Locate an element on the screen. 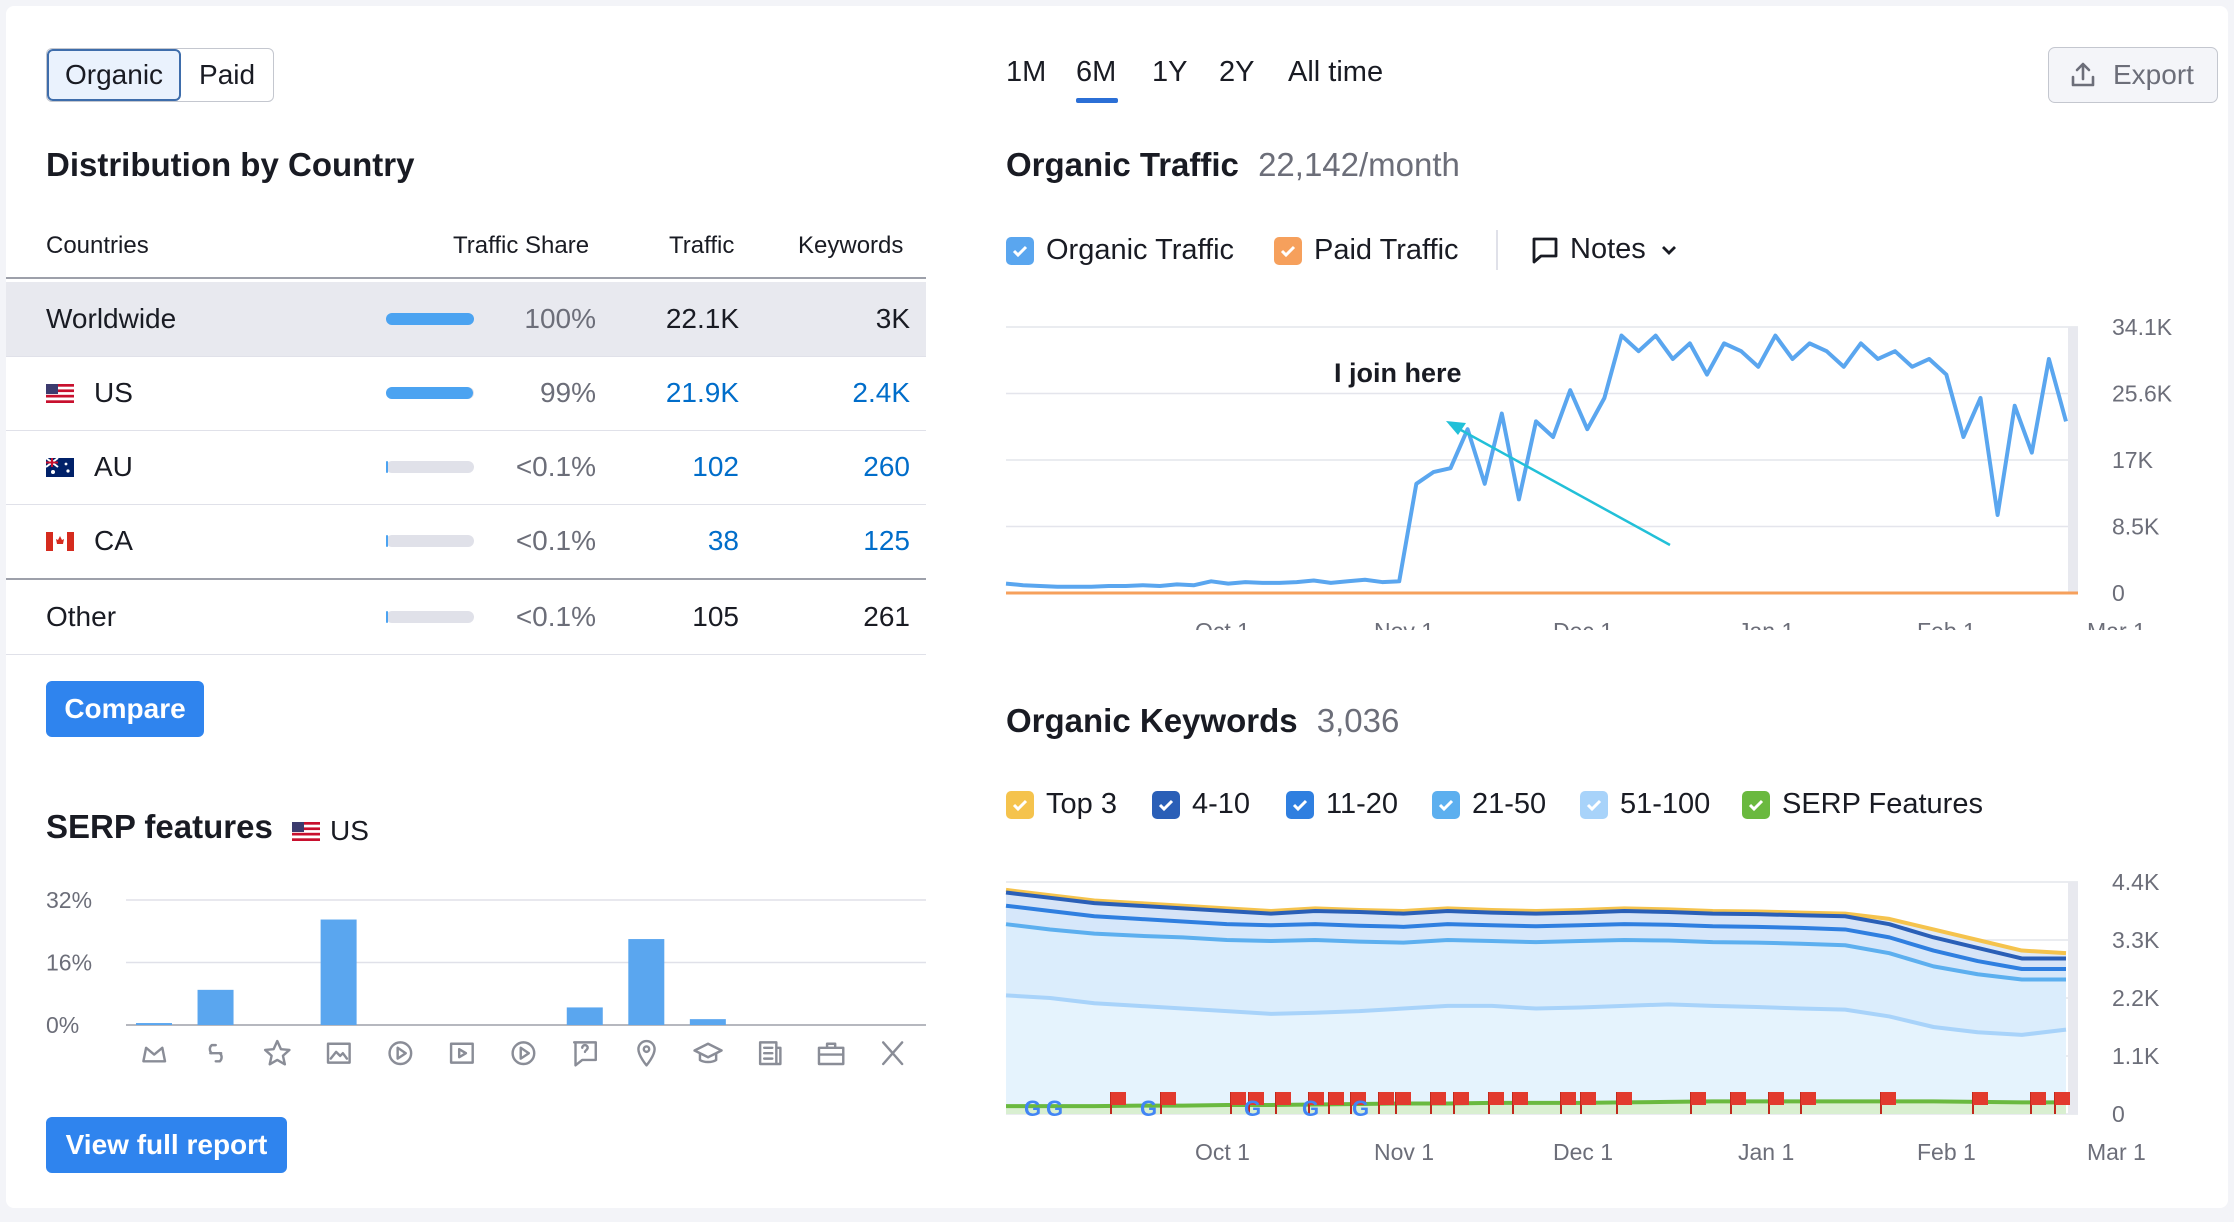 The height and width of the screenshot is (1222, 2234). notes-label: Notes is located at coordinates (1608, 249).